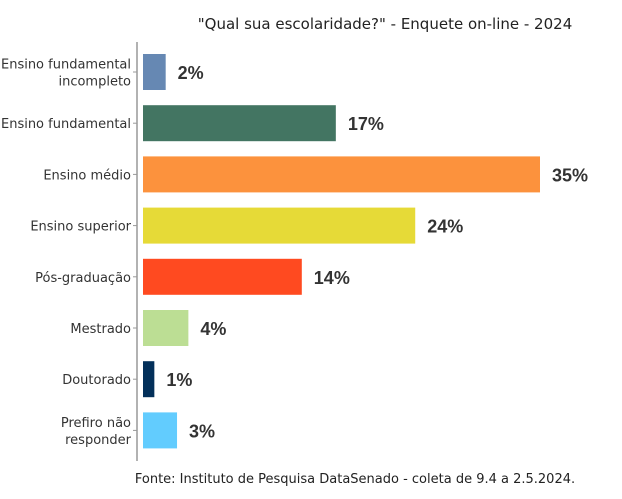 The height and width of the screenshot is (499, 622). What do you see at coordinates (96, 380) in the screenshot?
I see `category-label: Doutorado` at bounding box center [96, 380].